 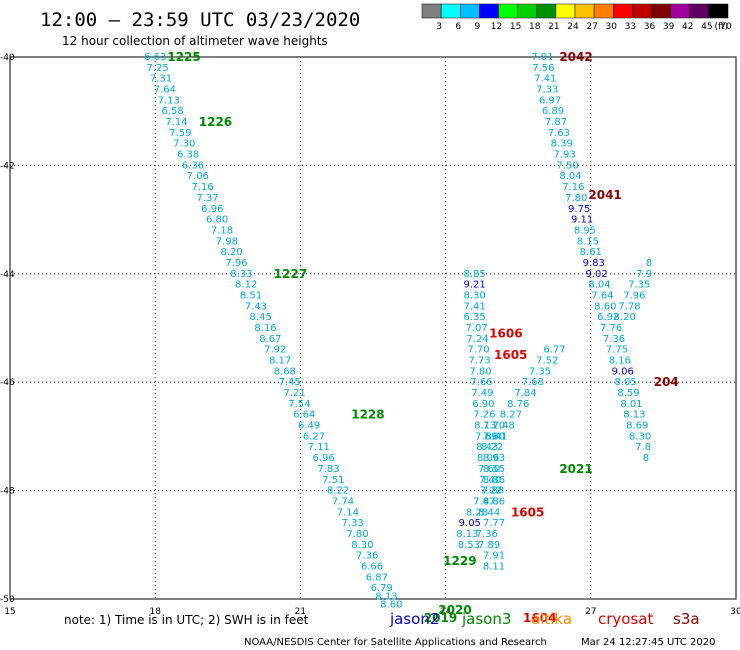 What do you see at coordinates (629, 306) in the screenshot?
I see `observation-label: 7.78` at bounding box center [629, 306].